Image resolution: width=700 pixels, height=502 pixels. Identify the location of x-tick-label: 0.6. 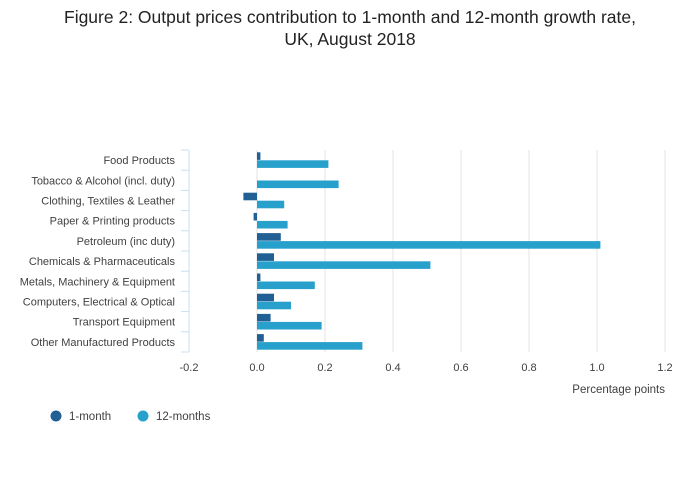
(460, 368).